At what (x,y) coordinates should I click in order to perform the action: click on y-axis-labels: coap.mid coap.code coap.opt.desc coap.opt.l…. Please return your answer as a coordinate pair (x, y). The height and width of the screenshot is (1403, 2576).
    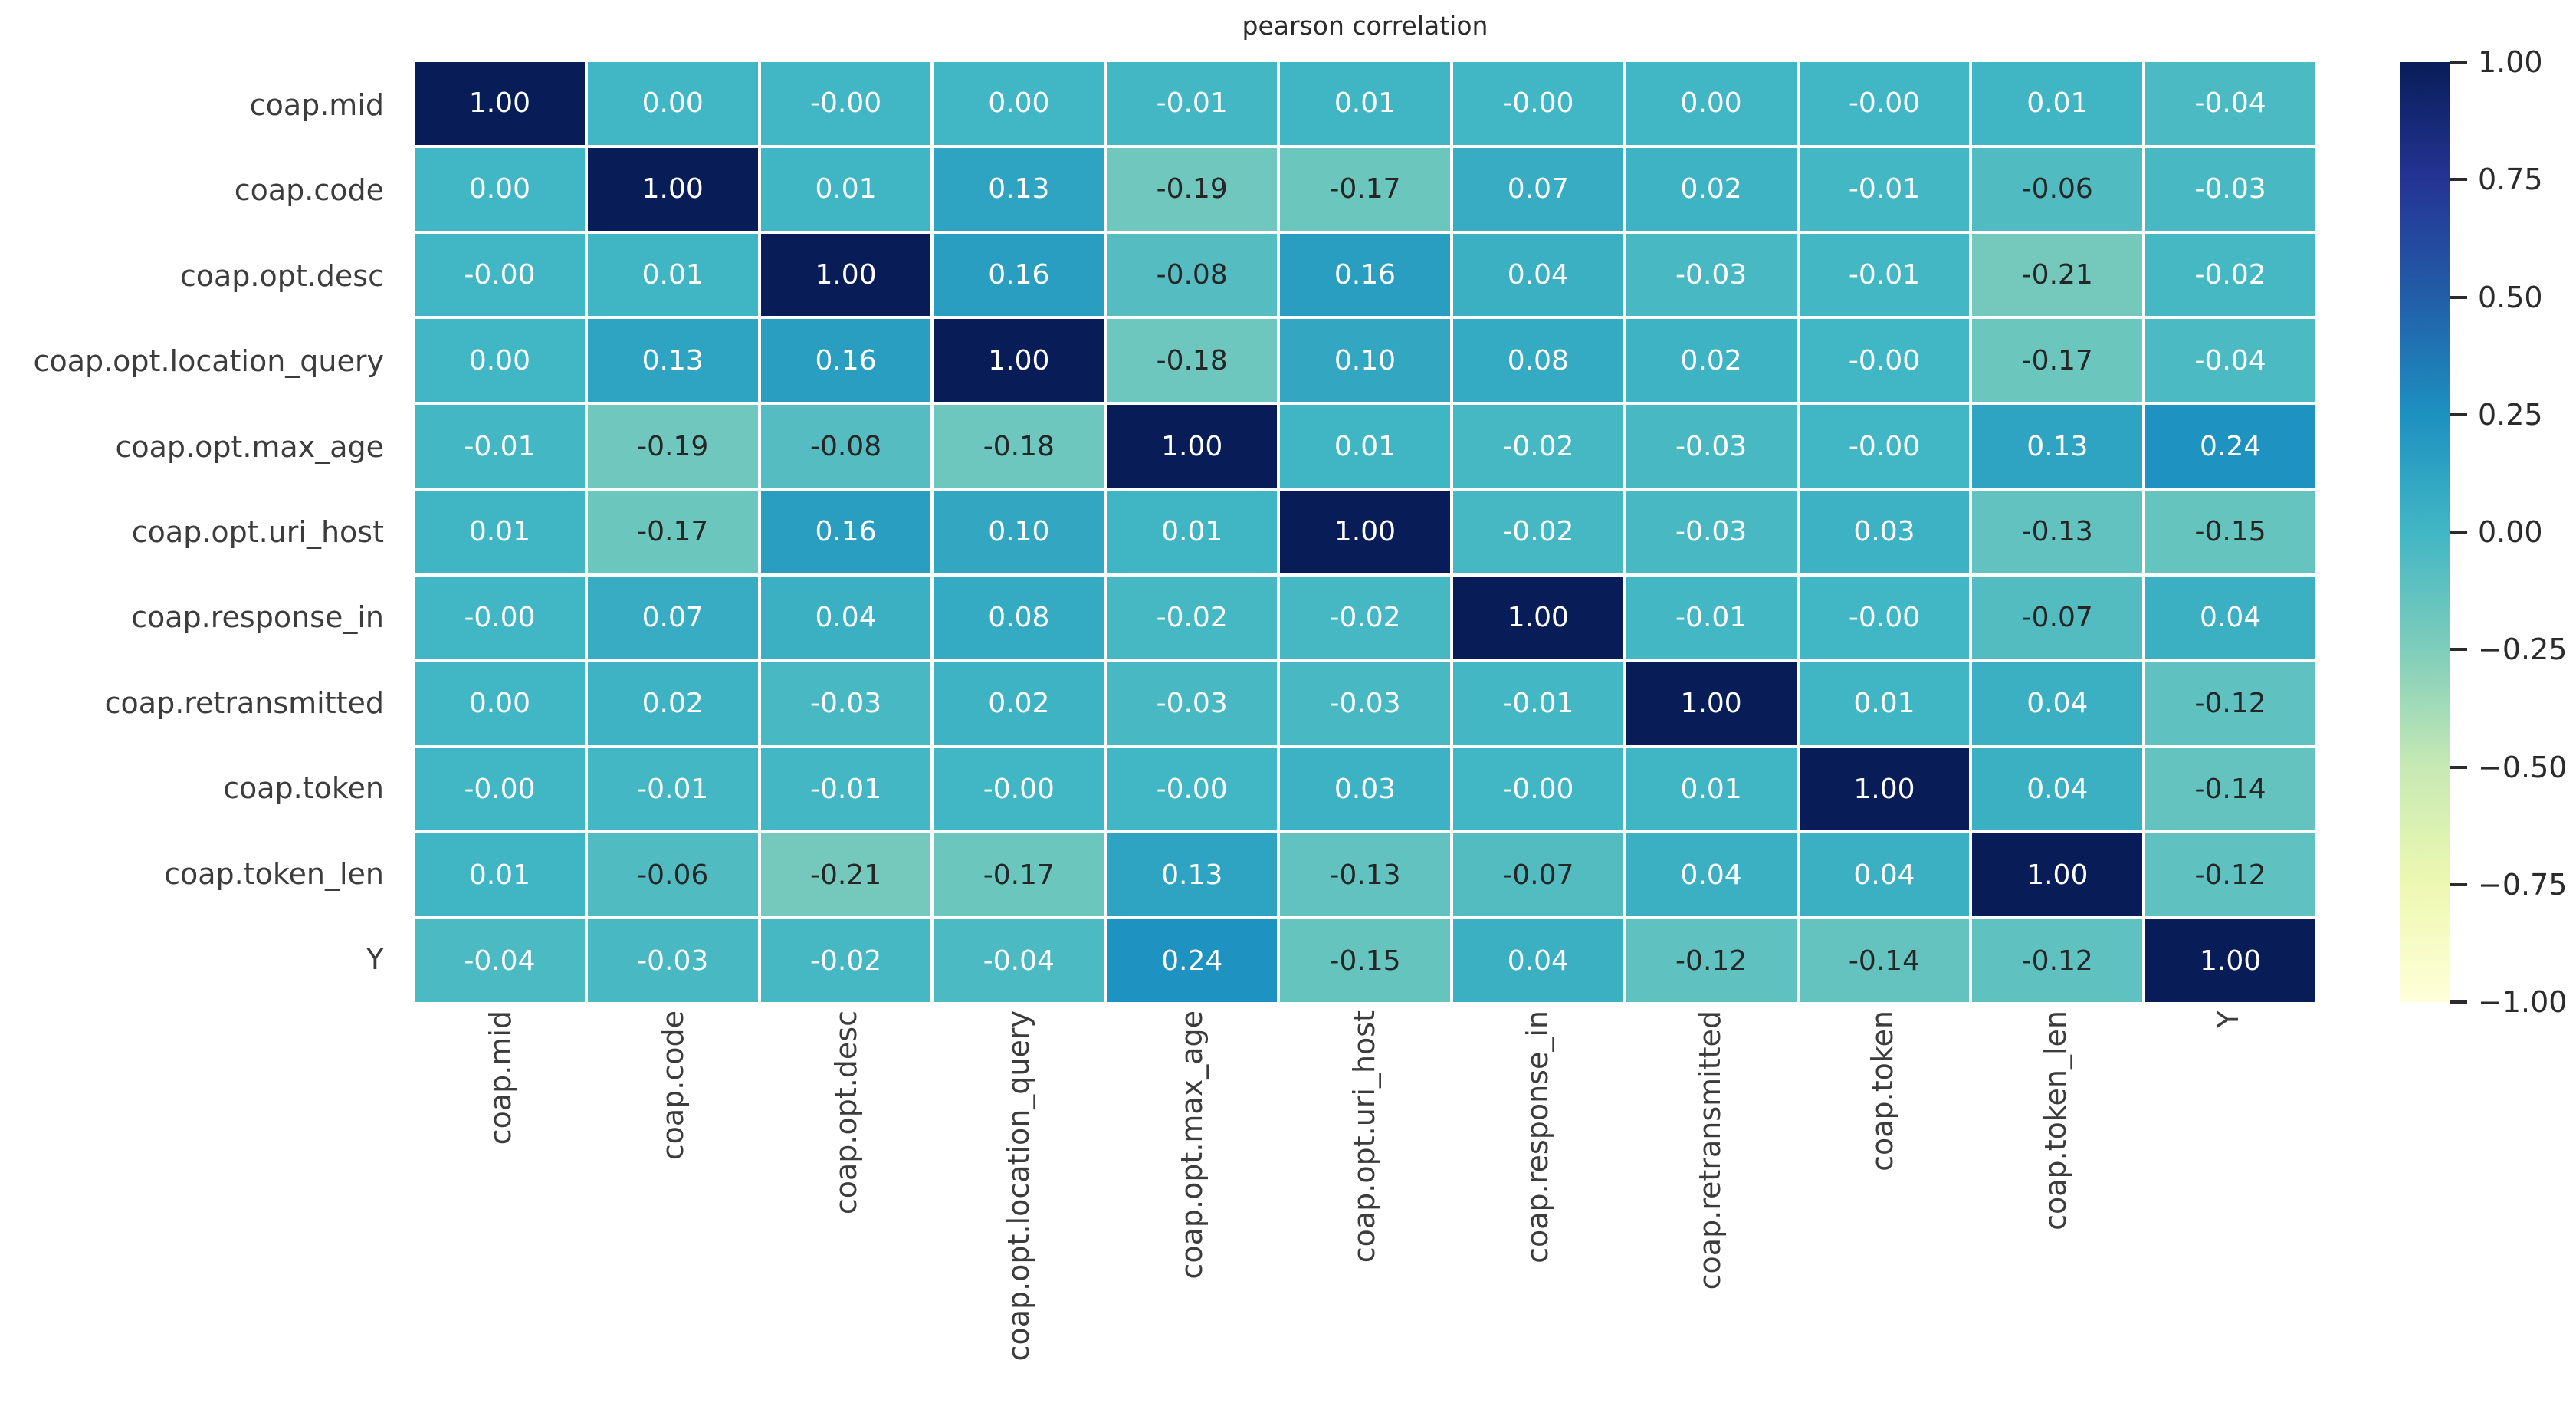
    Looking at the image, I should click on (192, 532).